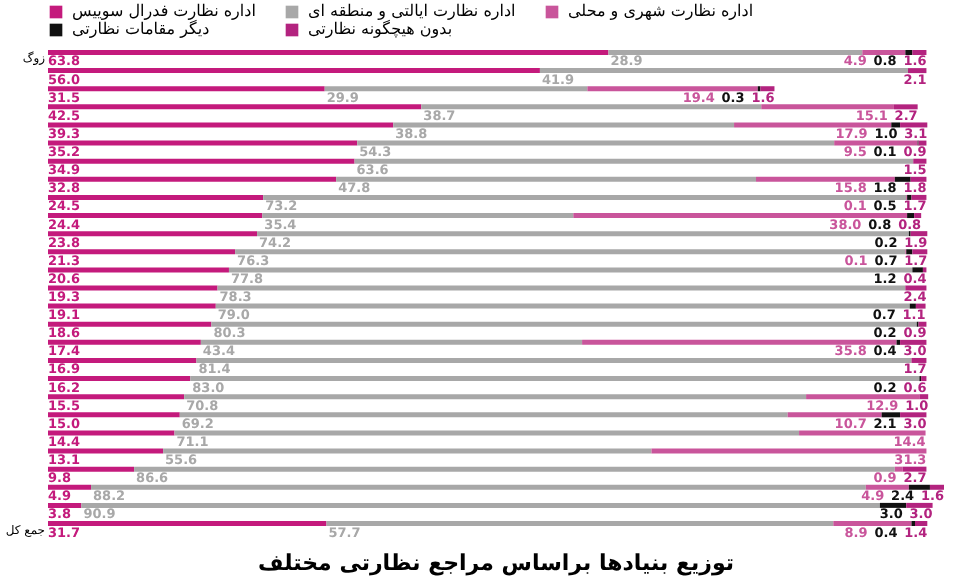 Image resolution: width=956 pixels, height=578 pixels. What do you see at coordinates (164, 11) in the screenshot?
I see `legend-label: اداره نظارت فدرال سوییس` at bounding box center [164, 11].